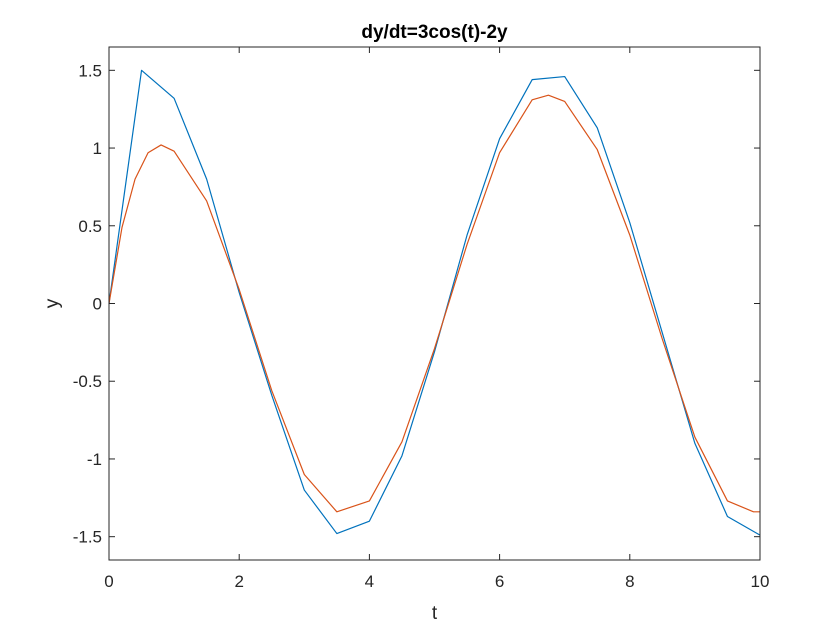  Describe the element at coordinates (369, 581) in the screenshot. I see `x-tick-label: 4` at that location.